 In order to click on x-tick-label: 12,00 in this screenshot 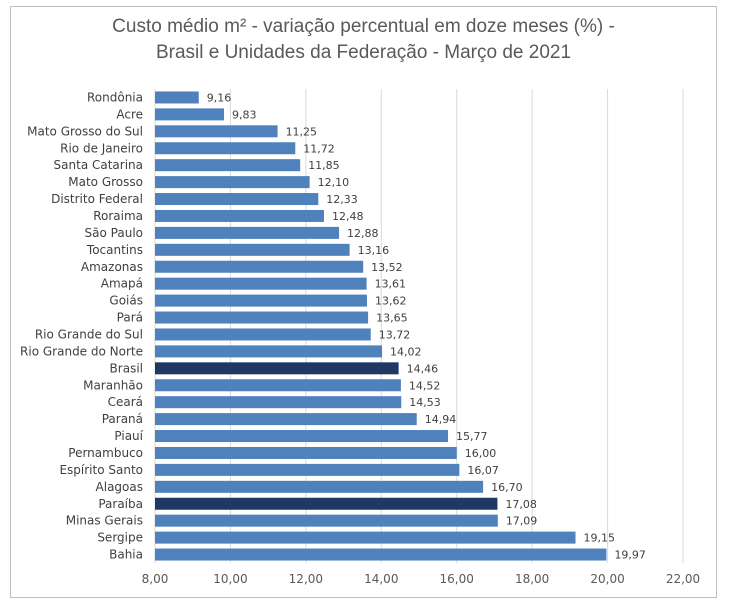, I will do `click(306, 579)`.